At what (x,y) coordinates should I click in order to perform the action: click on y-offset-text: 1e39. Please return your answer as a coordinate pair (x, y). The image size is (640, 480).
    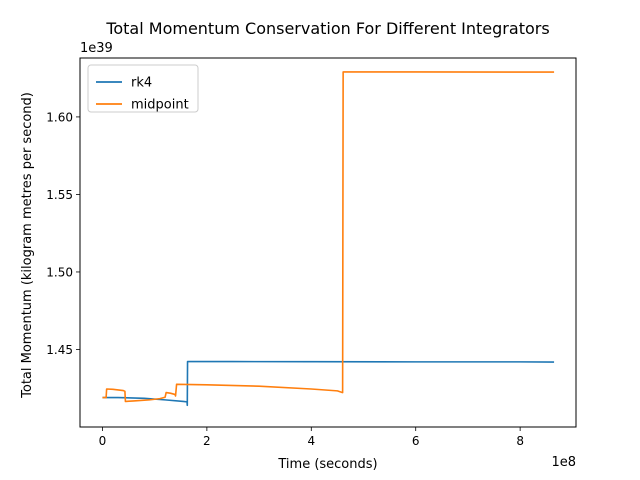
    Looking at the image, I should click on (96, 48).